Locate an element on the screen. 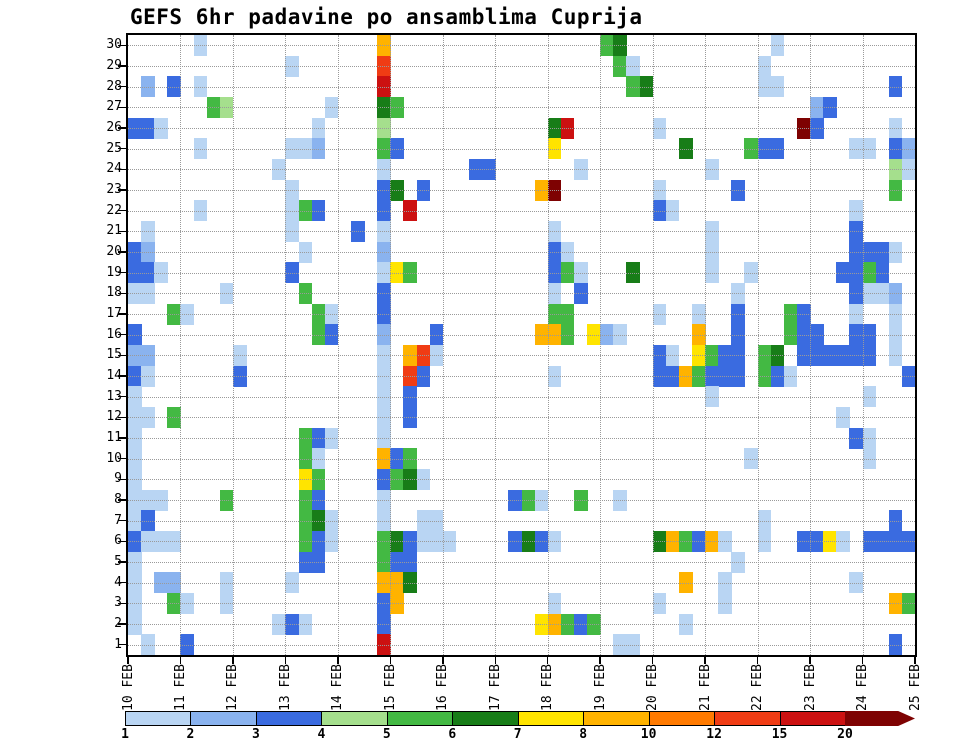 The image size is (960, 742). y-tick-label: 26 is located at coordinates (114, 127).